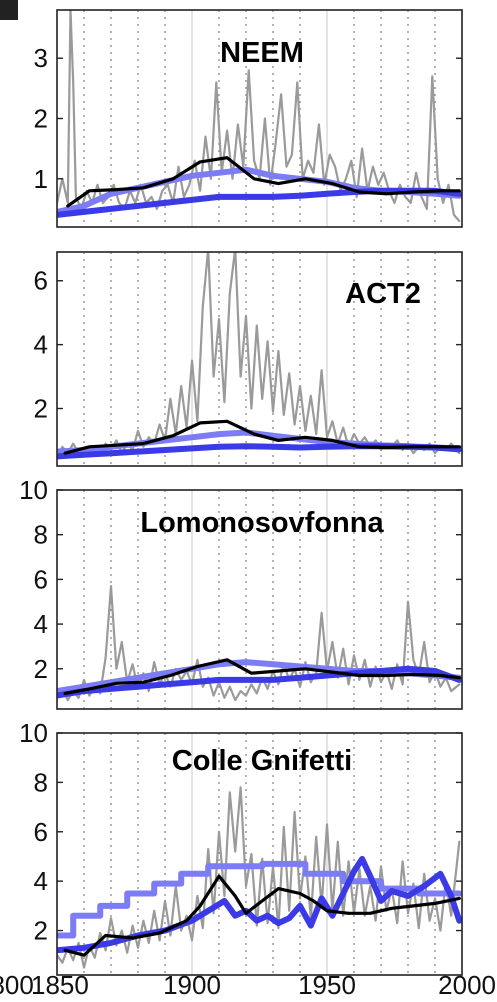 This screenshot has width=497, height=1002. What do you see at coordinates (60, 985) in the screenshot?
I see `x-tick-label: 1850` at bounding box center [60, 985].